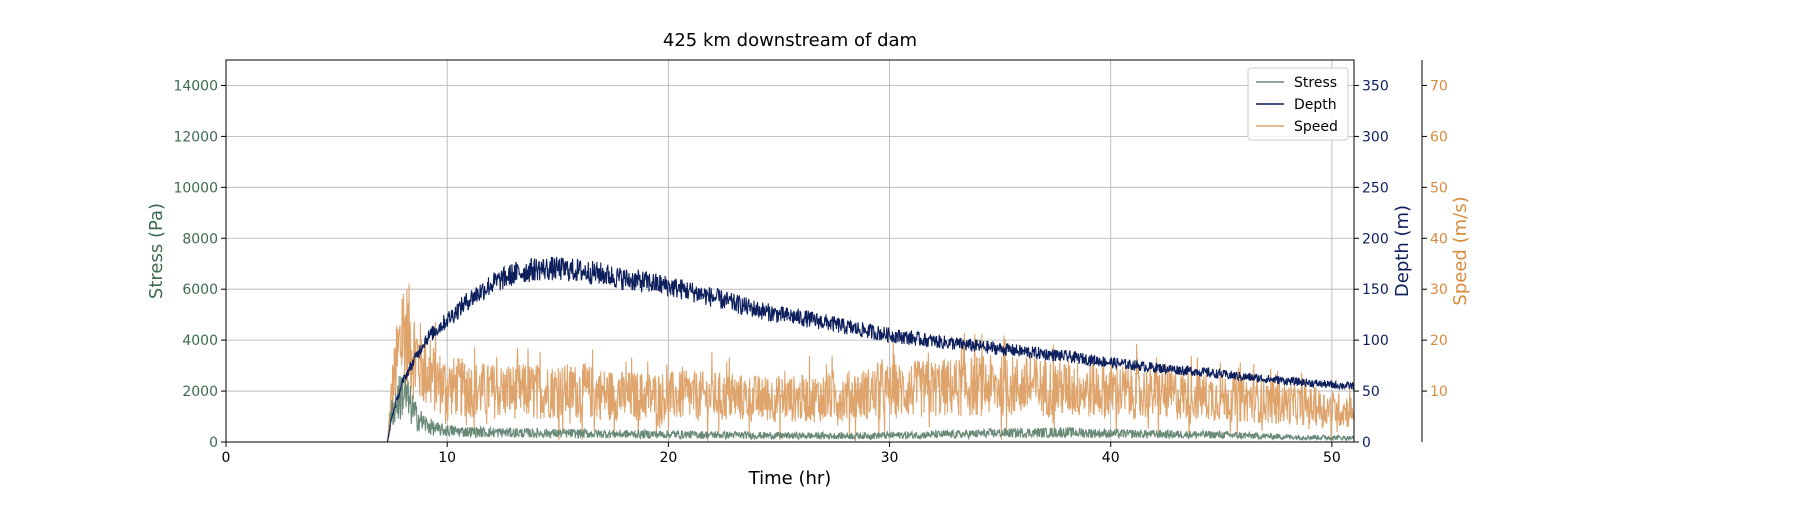  I want to click on depth-tick-label: 50, so click(1371, 392).